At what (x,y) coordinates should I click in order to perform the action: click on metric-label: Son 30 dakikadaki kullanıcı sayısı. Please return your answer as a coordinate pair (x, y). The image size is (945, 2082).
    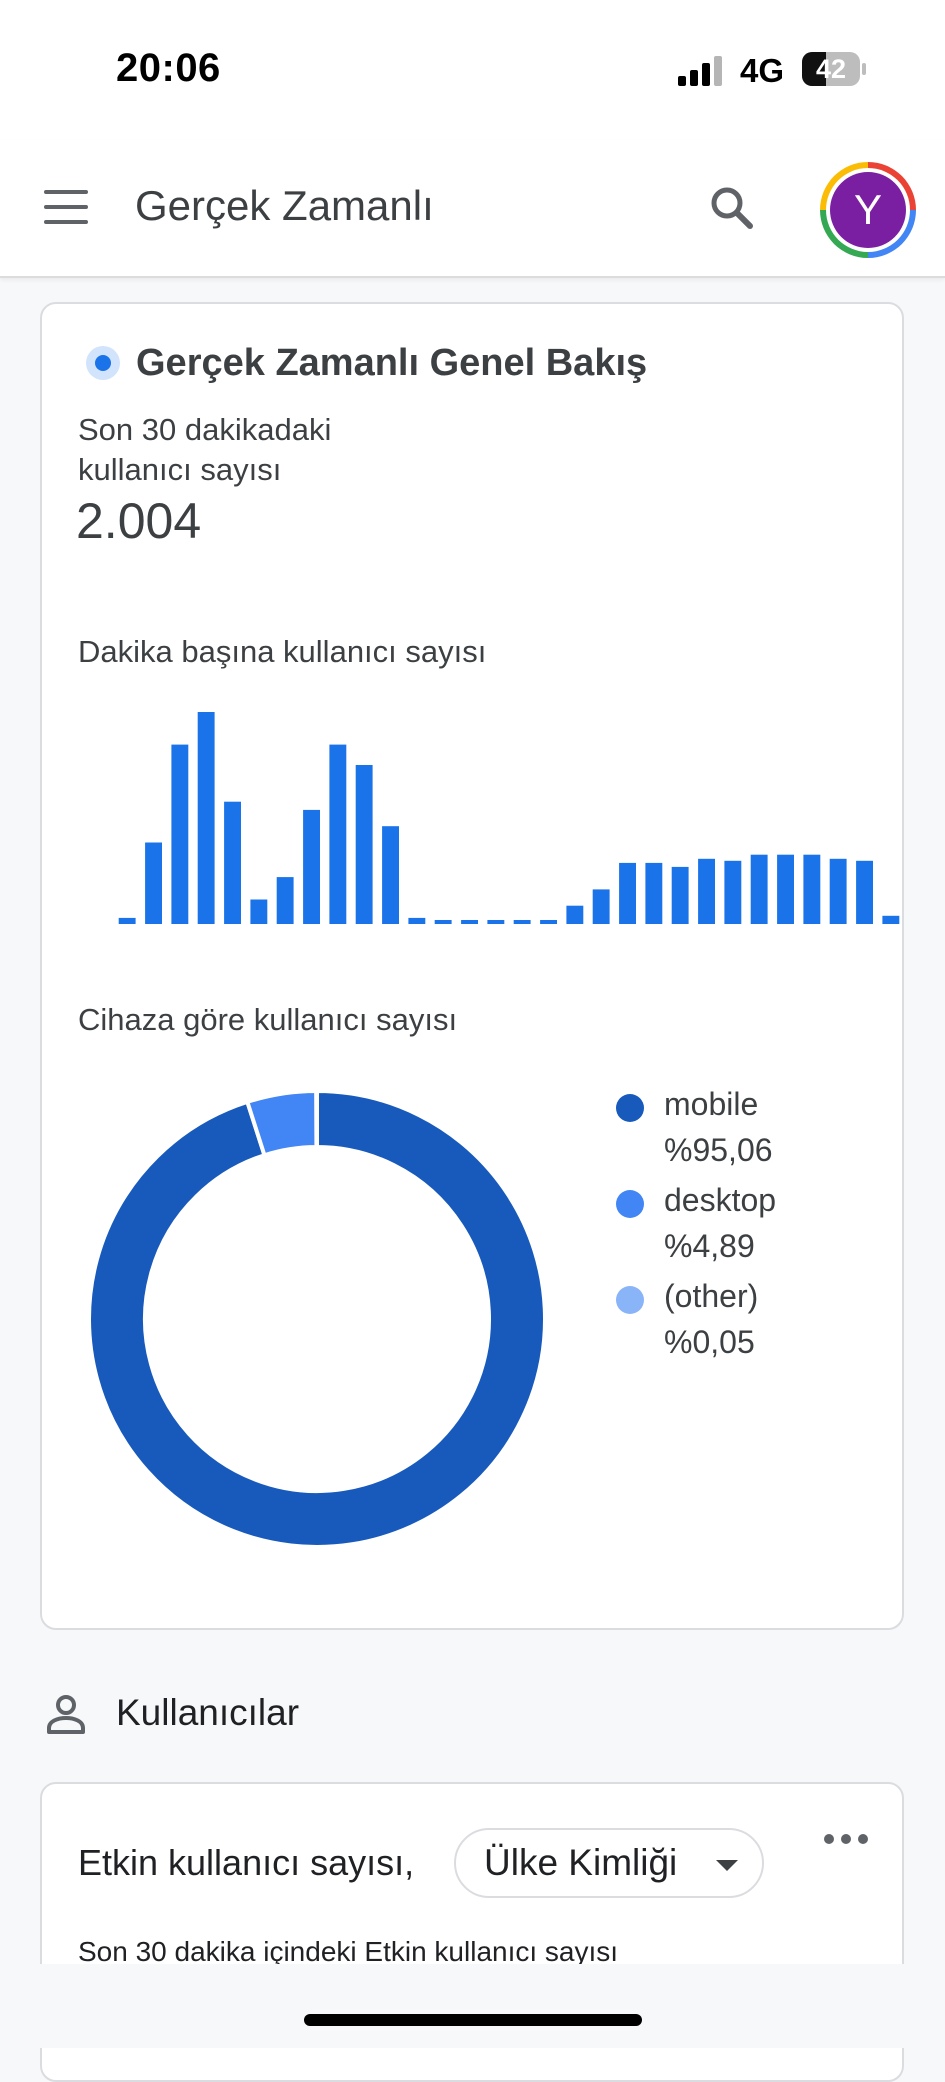
    Looking at the image, I should click on (205, 449).